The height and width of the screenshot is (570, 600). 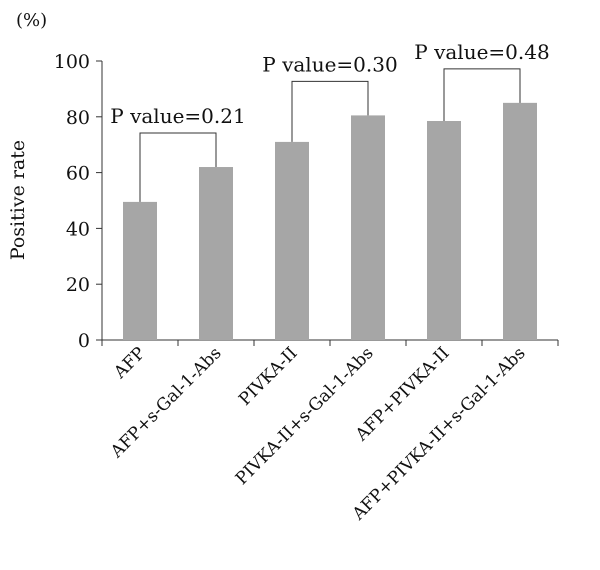 I want to click on y-axis-ticks: 0 20 40 60 80 100, so click(x=78, y=201).